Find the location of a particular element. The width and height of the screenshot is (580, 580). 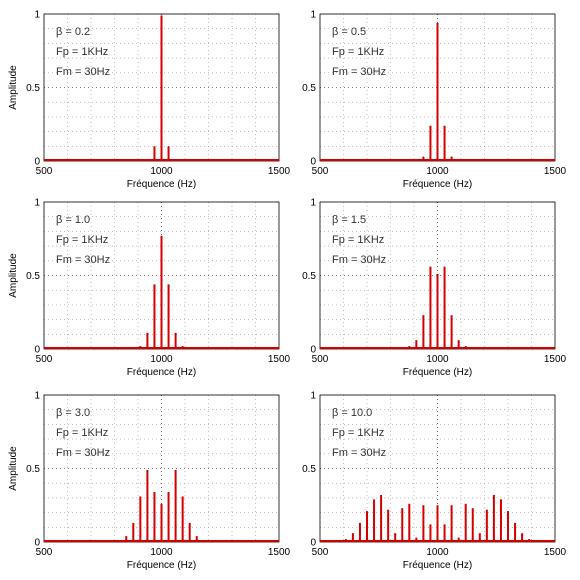

annotation-text: β = 10.0 is located at coordinates (352, 413).